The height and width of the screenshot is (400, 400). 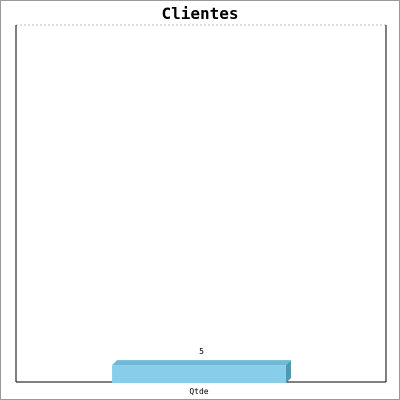 I want to click on bars-layer: 5 Qtde, so click(x=201, y=371).